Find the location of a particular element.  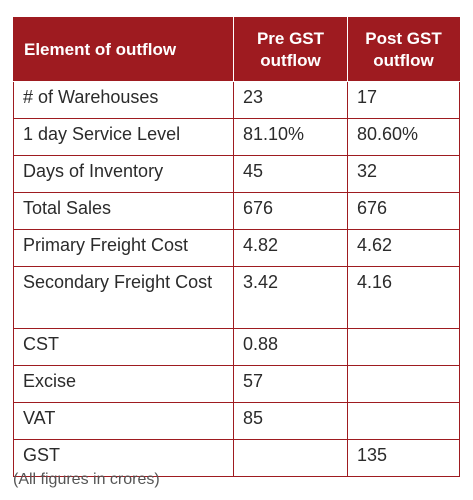

row-label: VAT is located at coordinates (123, 421).